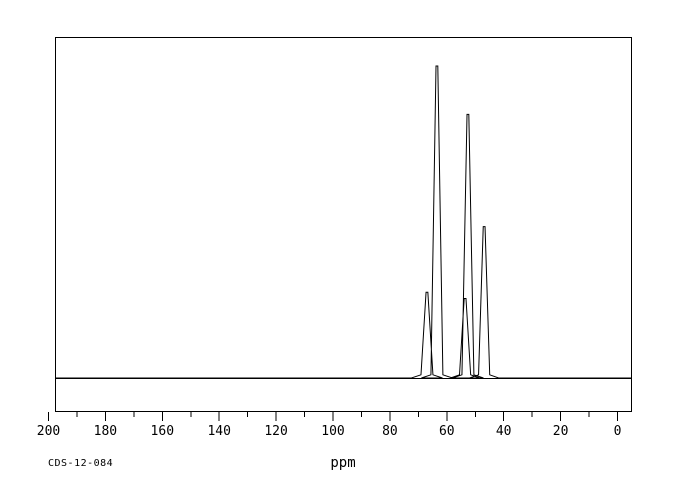 This screenshot has height=500, width=680. Describe the element at coordinates (618, 431) in the screenshot. I see `x-axis-tick-label: 0` at that location.